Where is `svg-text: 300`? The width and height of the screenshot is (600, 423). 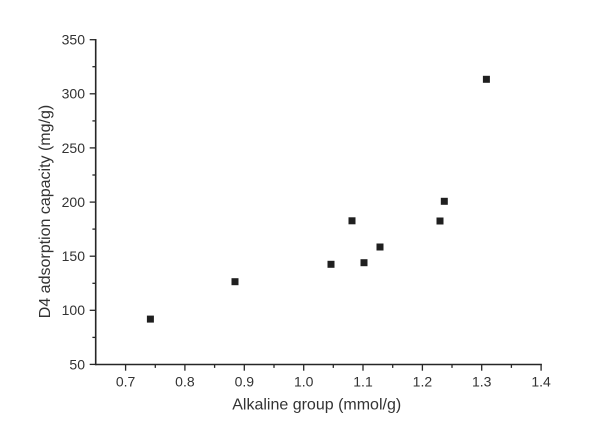 svg-text: 300 is located at coordinates (74, 94).